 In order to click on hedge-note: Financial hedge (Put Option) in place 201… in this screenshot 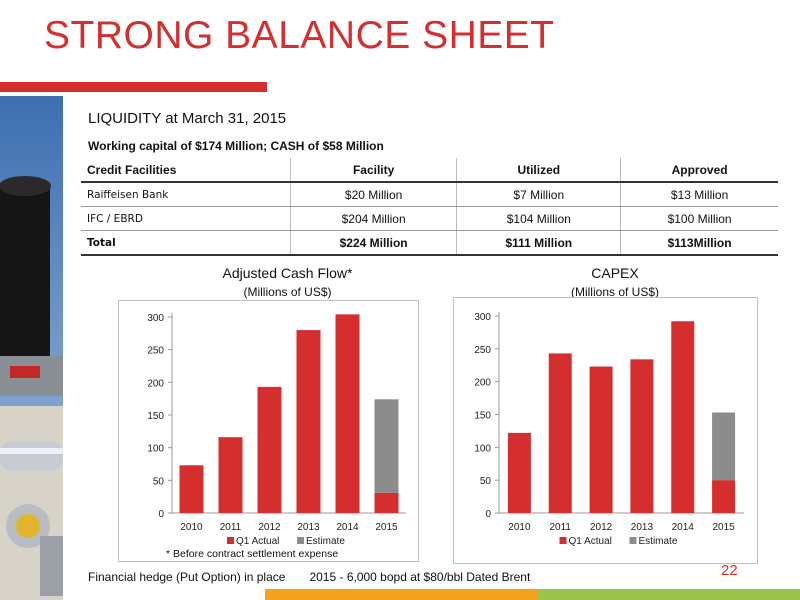, I will do `click(309, 577)`.